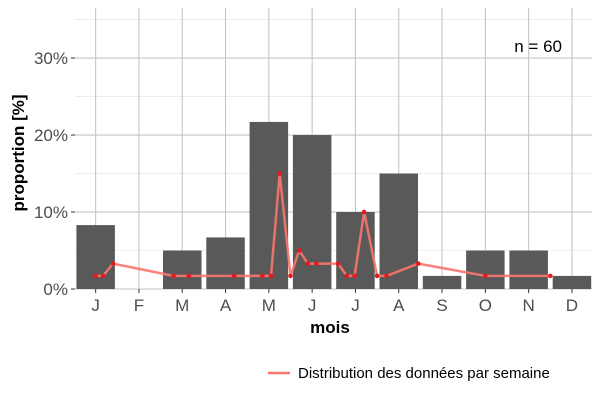  What do you see at coordinates (51, 58) in the screenshot?
I see `y-tick-label: 30%` at bounding box center [51, 58].